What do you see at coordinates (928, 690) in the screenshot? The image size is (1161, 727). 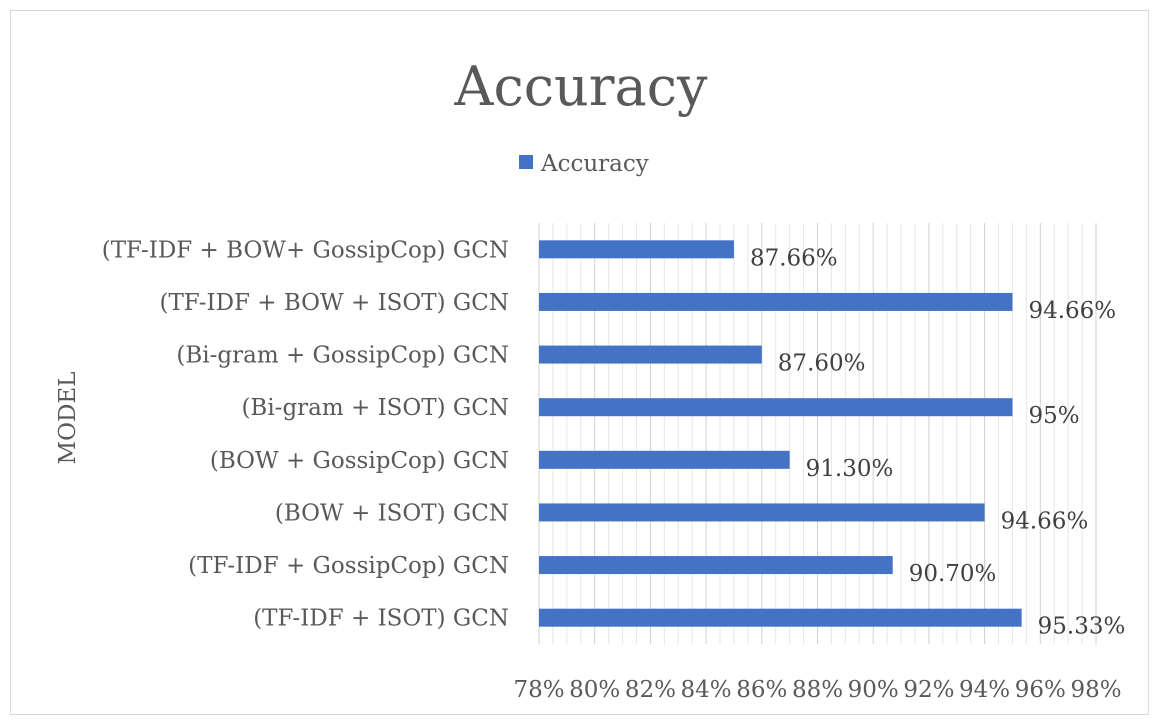 I see `x-tick-label: 92%` at bounding box center [928, 690].